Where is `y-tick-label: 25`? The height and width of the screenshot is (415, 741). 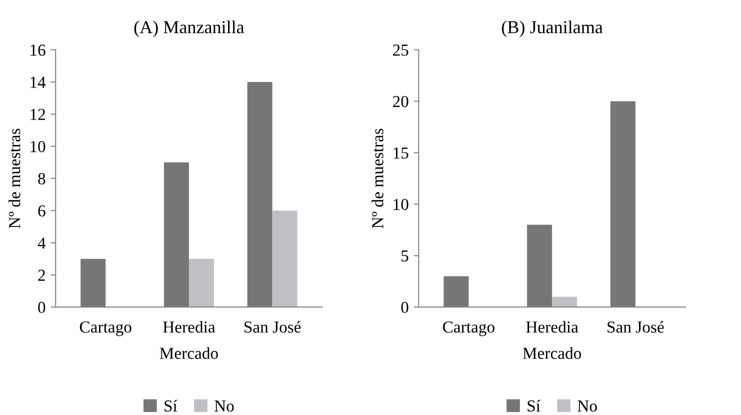 y-tick-label: 25 is located at coordinates (400, 50).